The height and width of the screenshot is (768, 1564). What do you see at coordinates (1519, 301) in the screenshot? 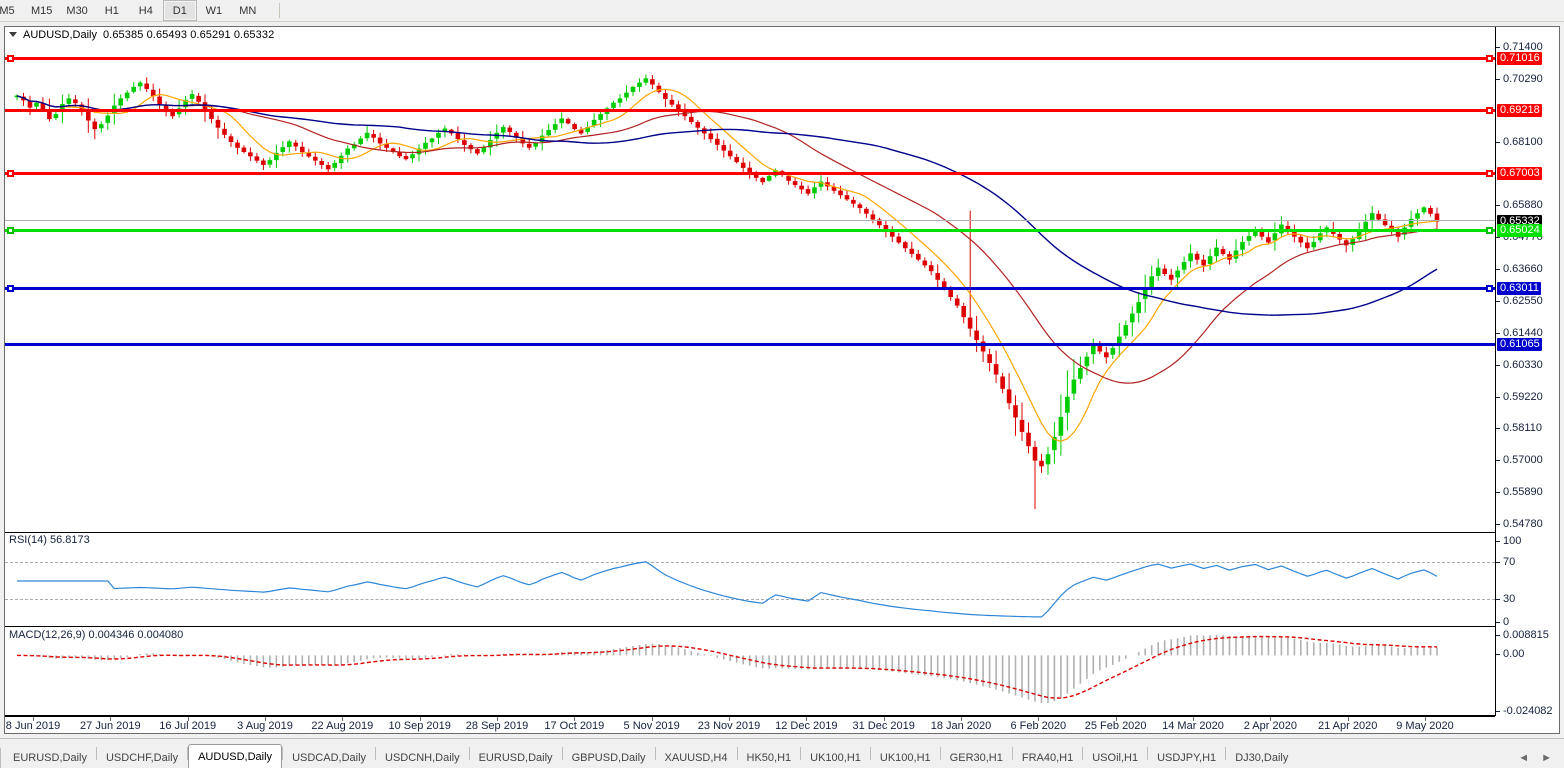
I see `price-tick-0.62550: 0.62550` at bounding box center [1519, 301].